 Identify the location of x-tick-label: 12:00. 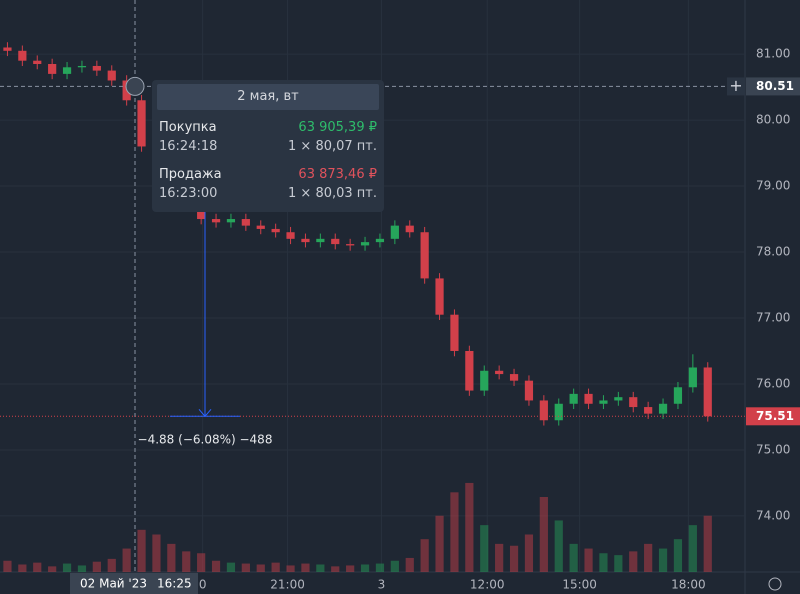
(487, 585).